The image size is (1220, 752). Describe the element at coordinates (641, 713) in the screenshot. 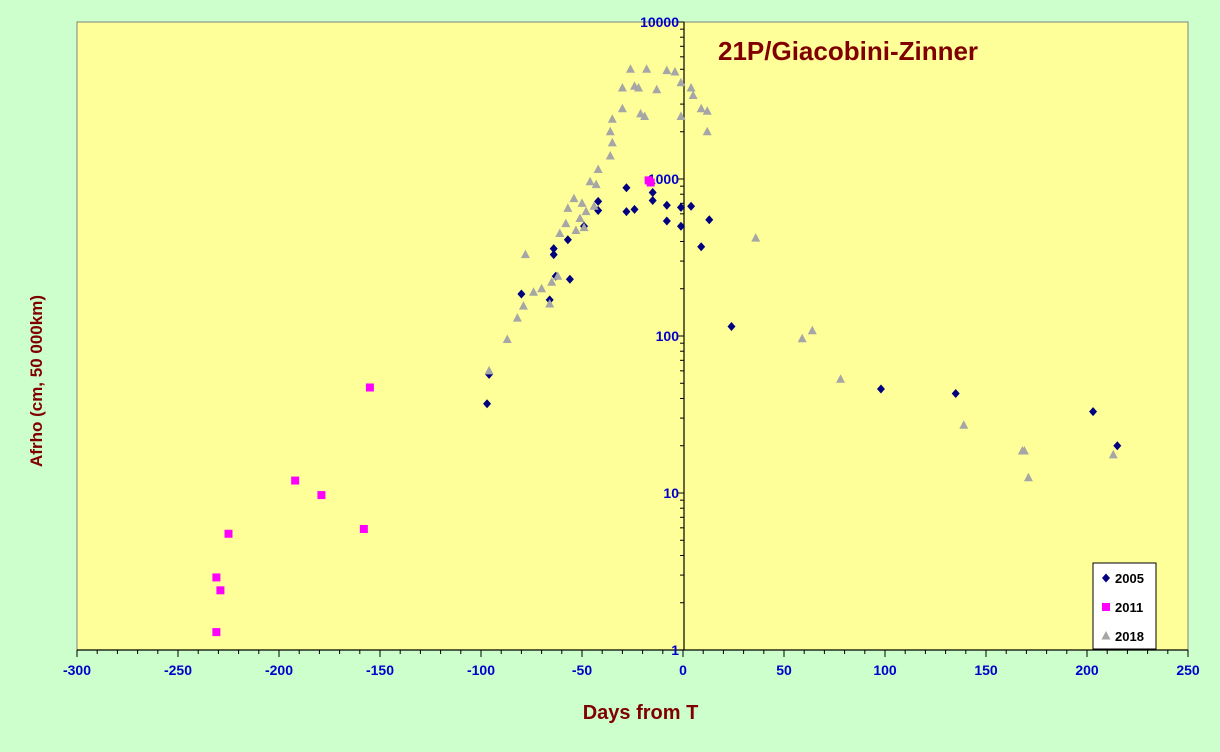

I see `x-axis-label: Days from T` at that location.